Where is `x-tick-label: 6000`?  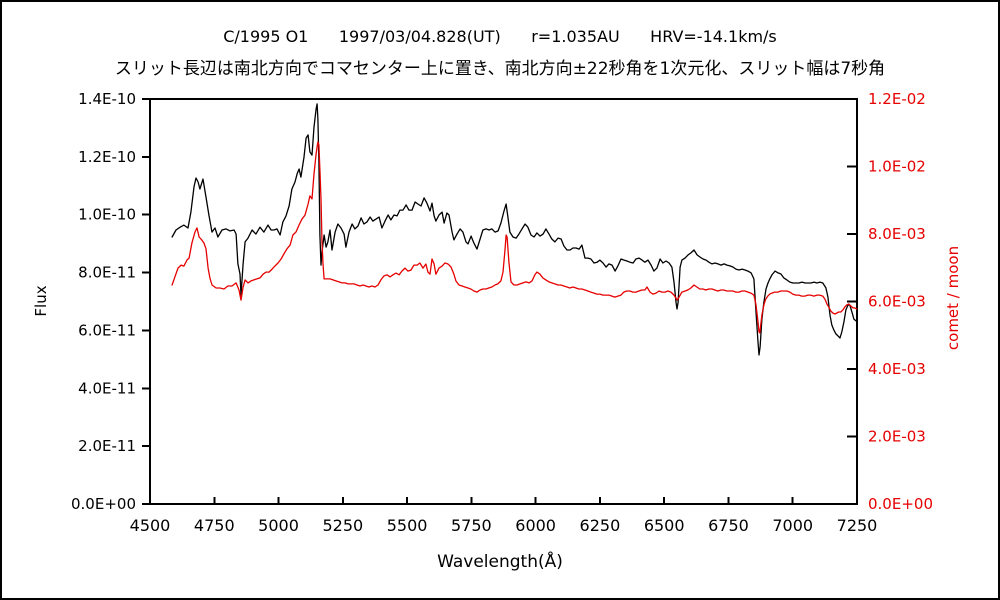 x-tick-label: 6000 is located at coordinates (535, 525).